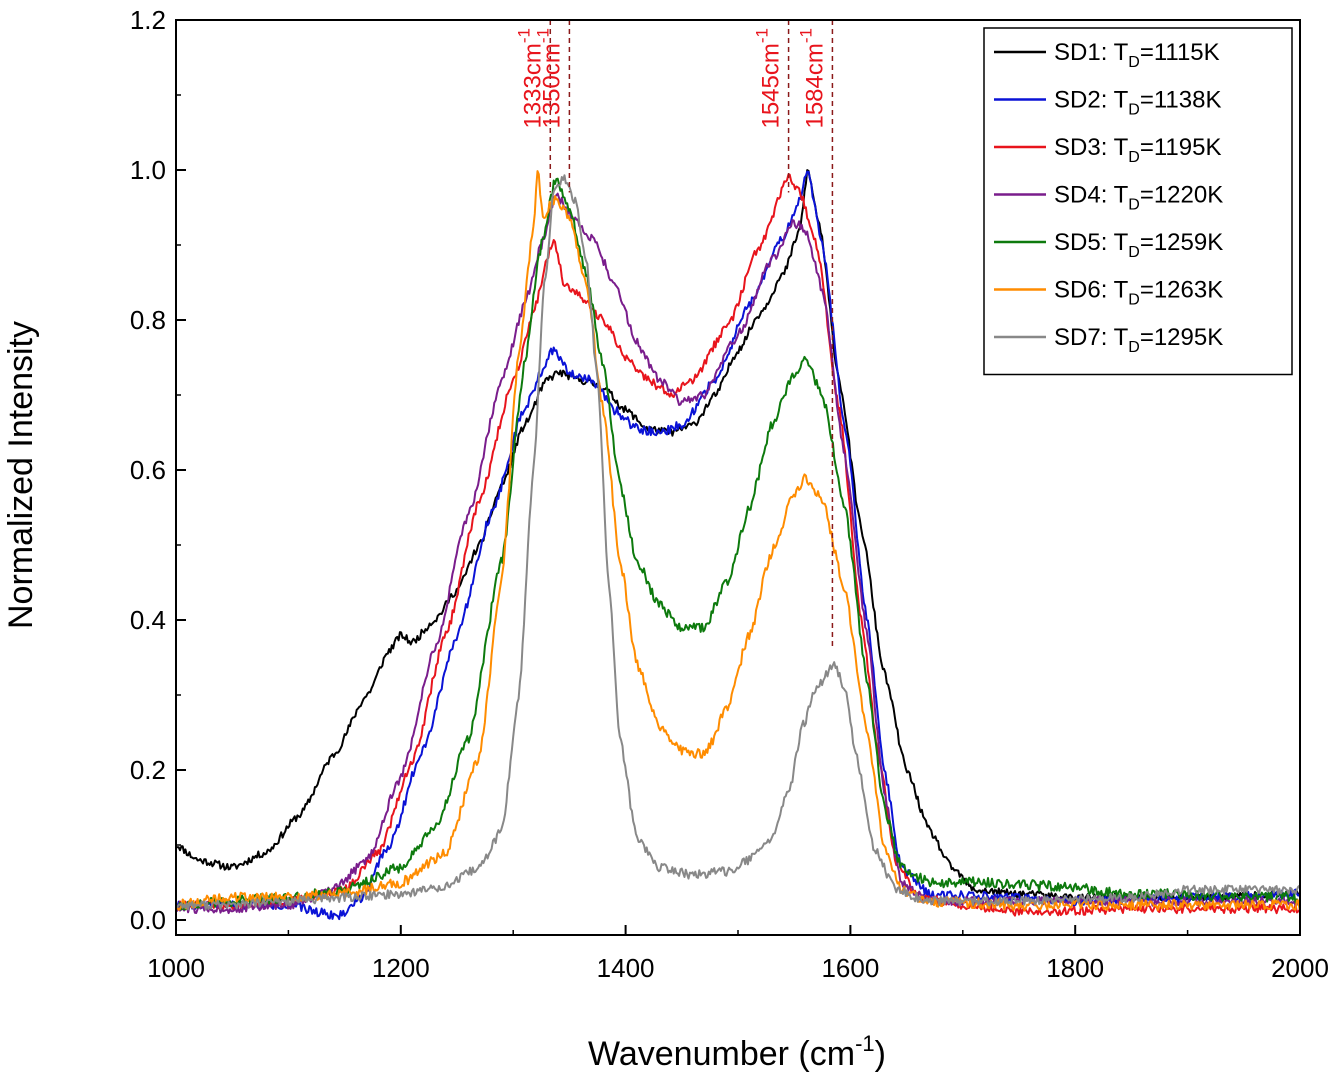 This screenshot has width=1340, height=1079. I want to click on legend-entry: SD5: TD=1259K, so click(1138, 245).